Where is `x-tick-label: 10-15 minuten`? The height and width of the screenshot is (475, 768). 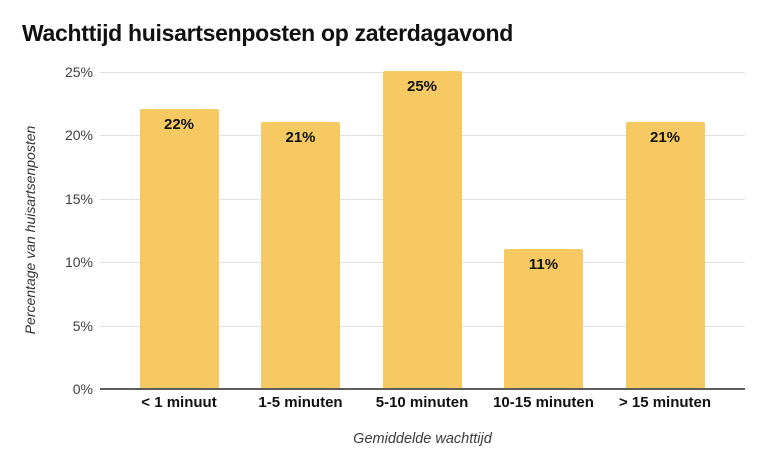 x-tick-label: 10-15 minuten is located at coordinates (543, 402).